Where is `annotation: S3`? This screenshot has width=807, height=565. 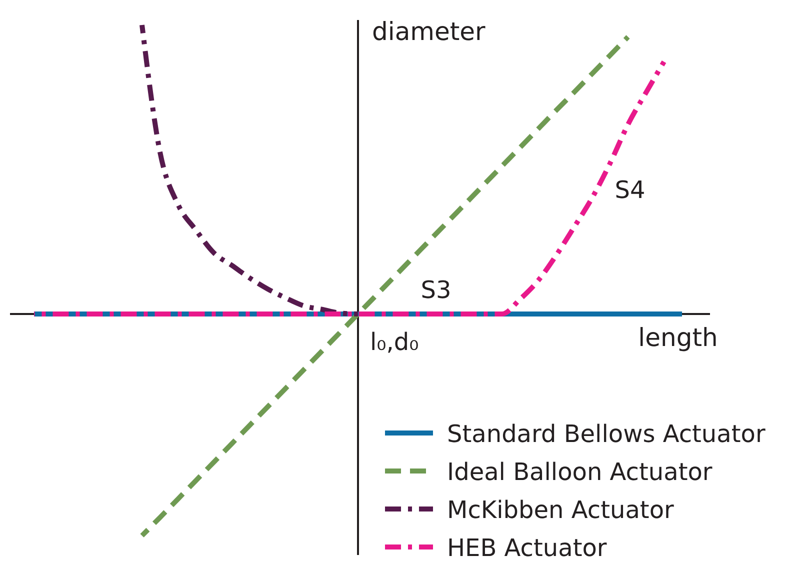 annotation: S3 is located at coordinates (436, 290).